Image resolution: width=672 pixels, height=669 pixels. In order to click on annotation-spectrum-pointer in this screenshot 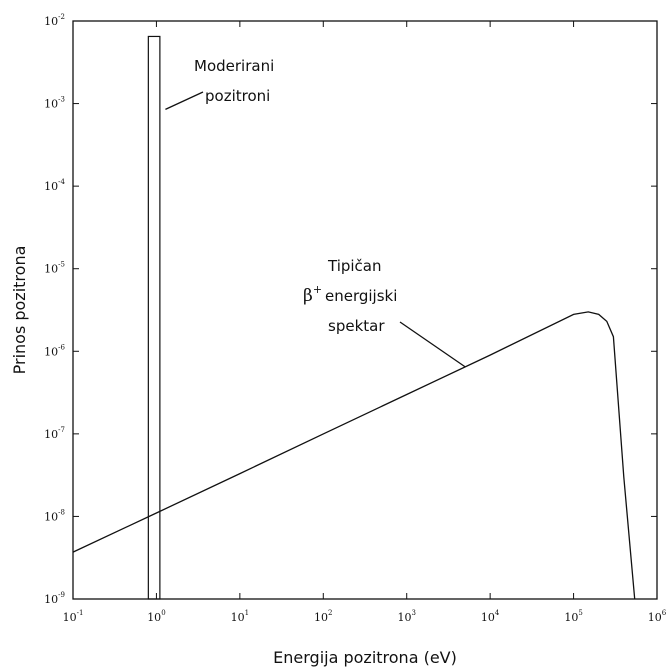, I will do `click(432, 344)`.